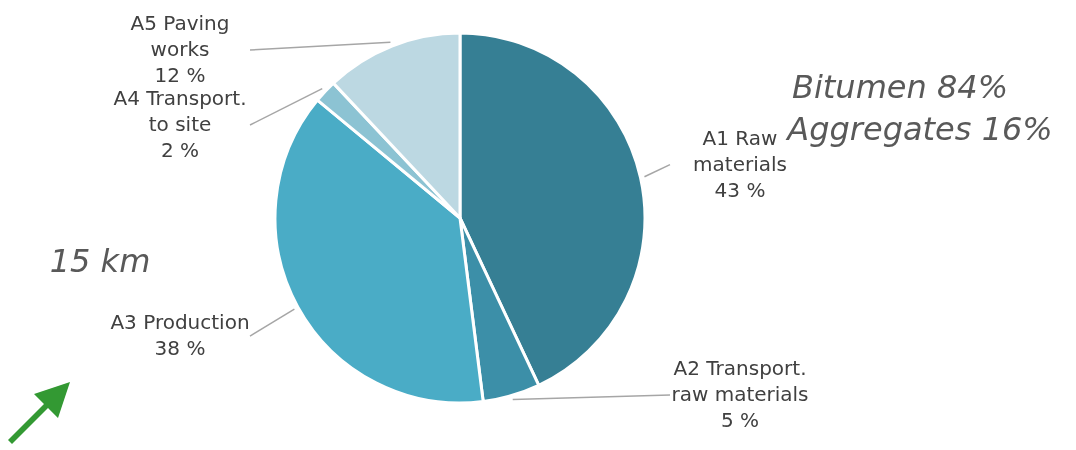 This screenshot has height=450, width=1076. Describe the element at coordinates (919, 129) in the screenshot. I see `text: Aggregates 16%` at that location.